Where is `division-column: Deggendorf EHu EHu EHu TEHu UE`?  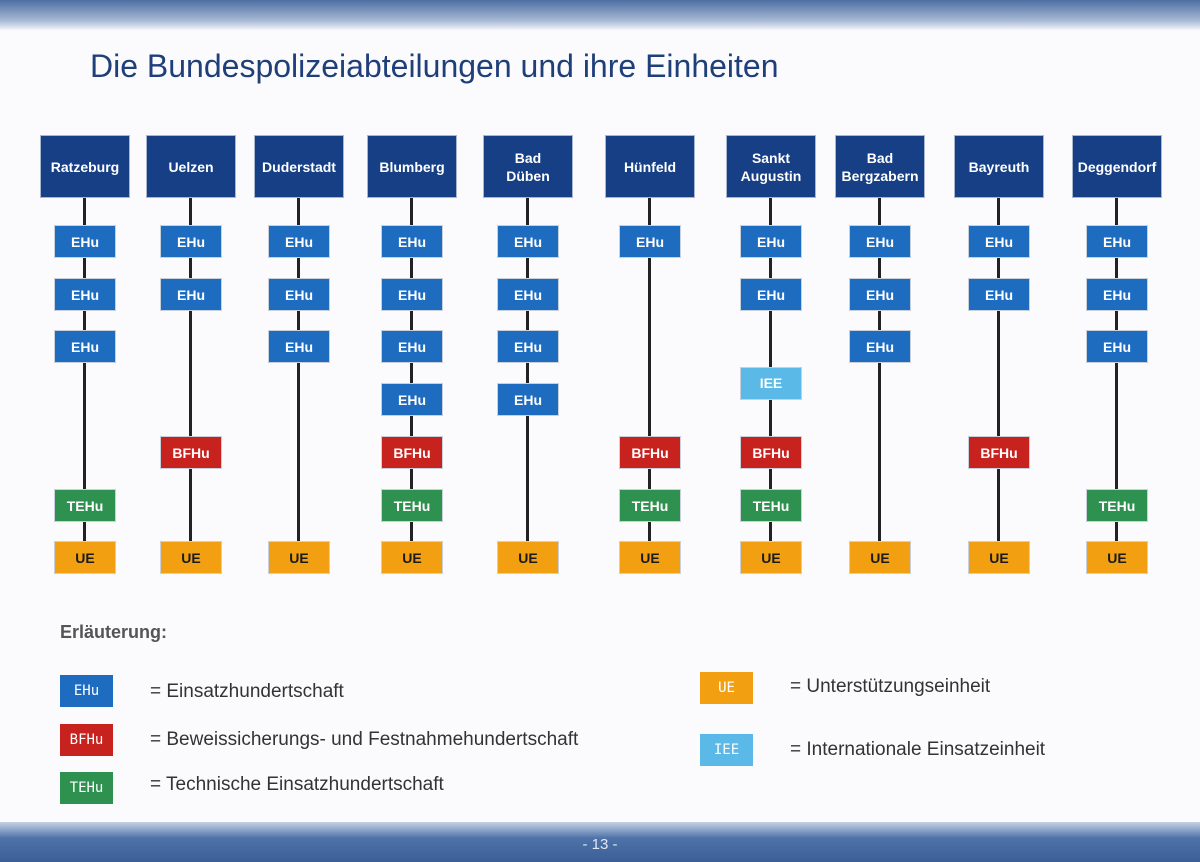 division-column: Deggendorf EHu EHu EHu TEHu UE is located at coordinates (1117, 357).